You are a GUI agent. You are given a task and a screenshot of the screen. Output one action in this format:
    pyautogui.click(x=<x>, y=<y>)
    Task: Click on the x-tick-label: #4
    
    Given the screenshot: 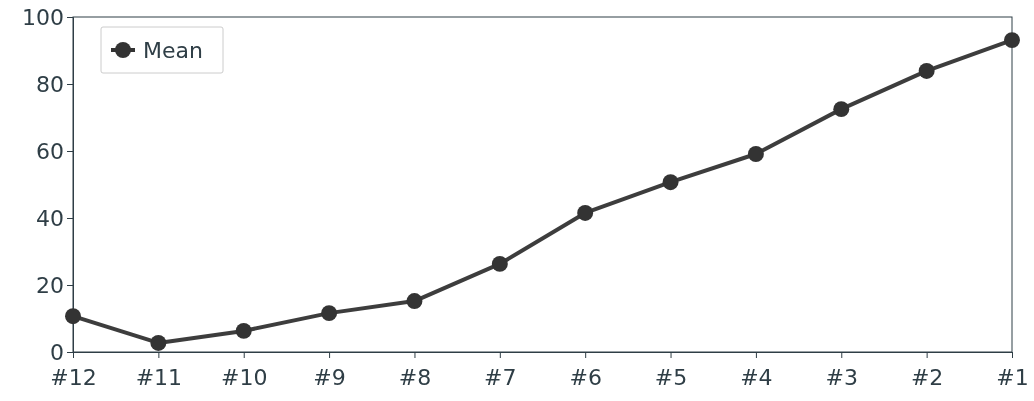 What is the action you would take?
    pyautogui.click(x=756, y=378)
    